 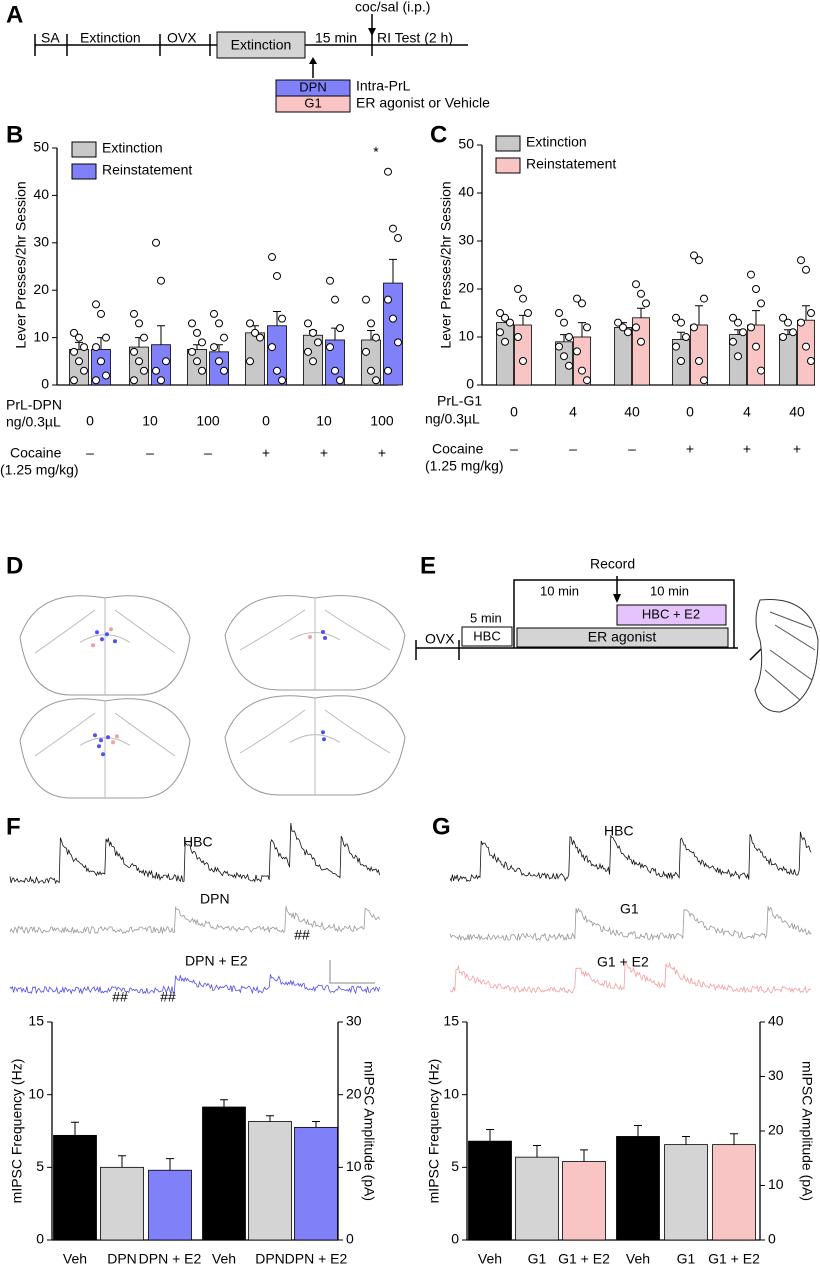 I want to click on x-tick-label: G1 + E2, so click(x=584, y=1259).